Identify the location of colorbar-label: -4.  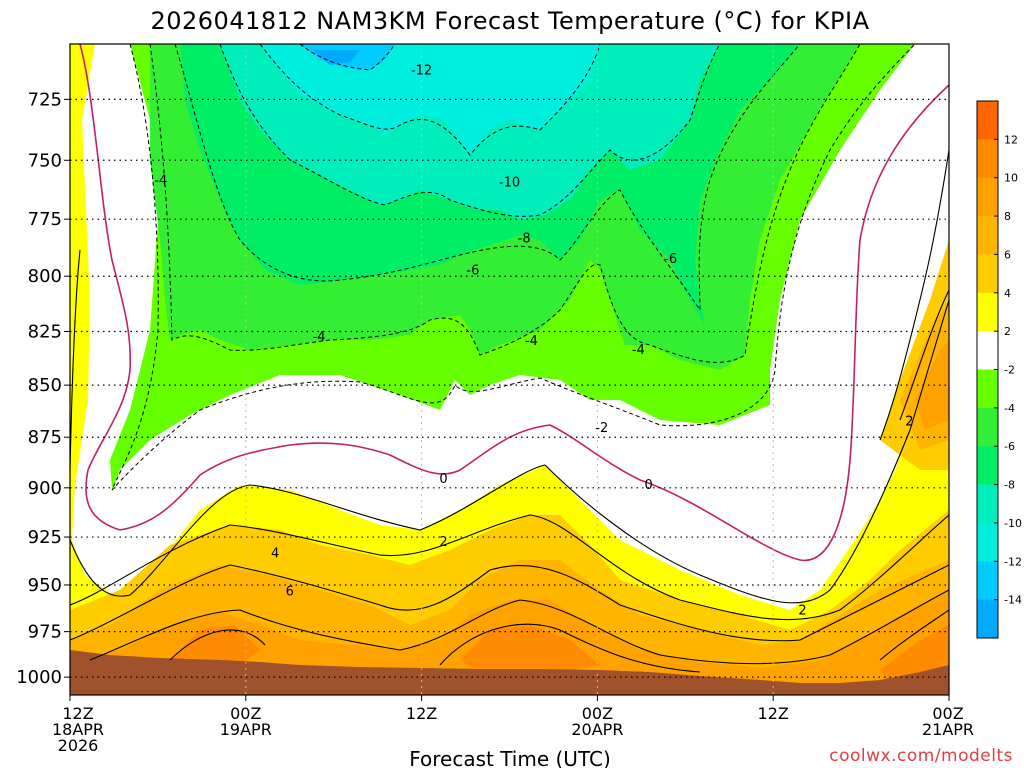
(1009, 408).